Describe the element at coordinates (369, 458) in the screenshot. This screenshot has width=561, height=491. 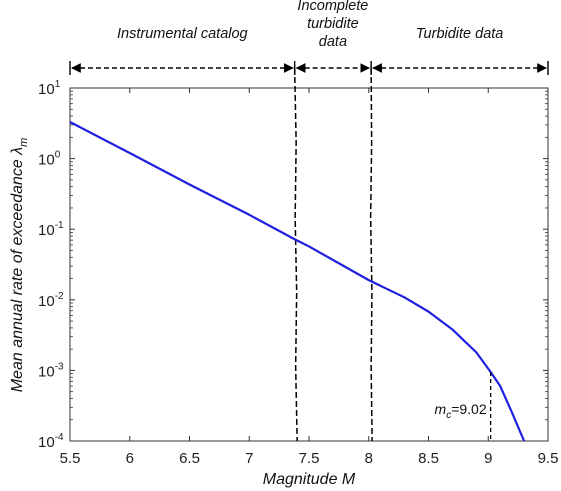
I see `x-tick-label: 8` at that location.